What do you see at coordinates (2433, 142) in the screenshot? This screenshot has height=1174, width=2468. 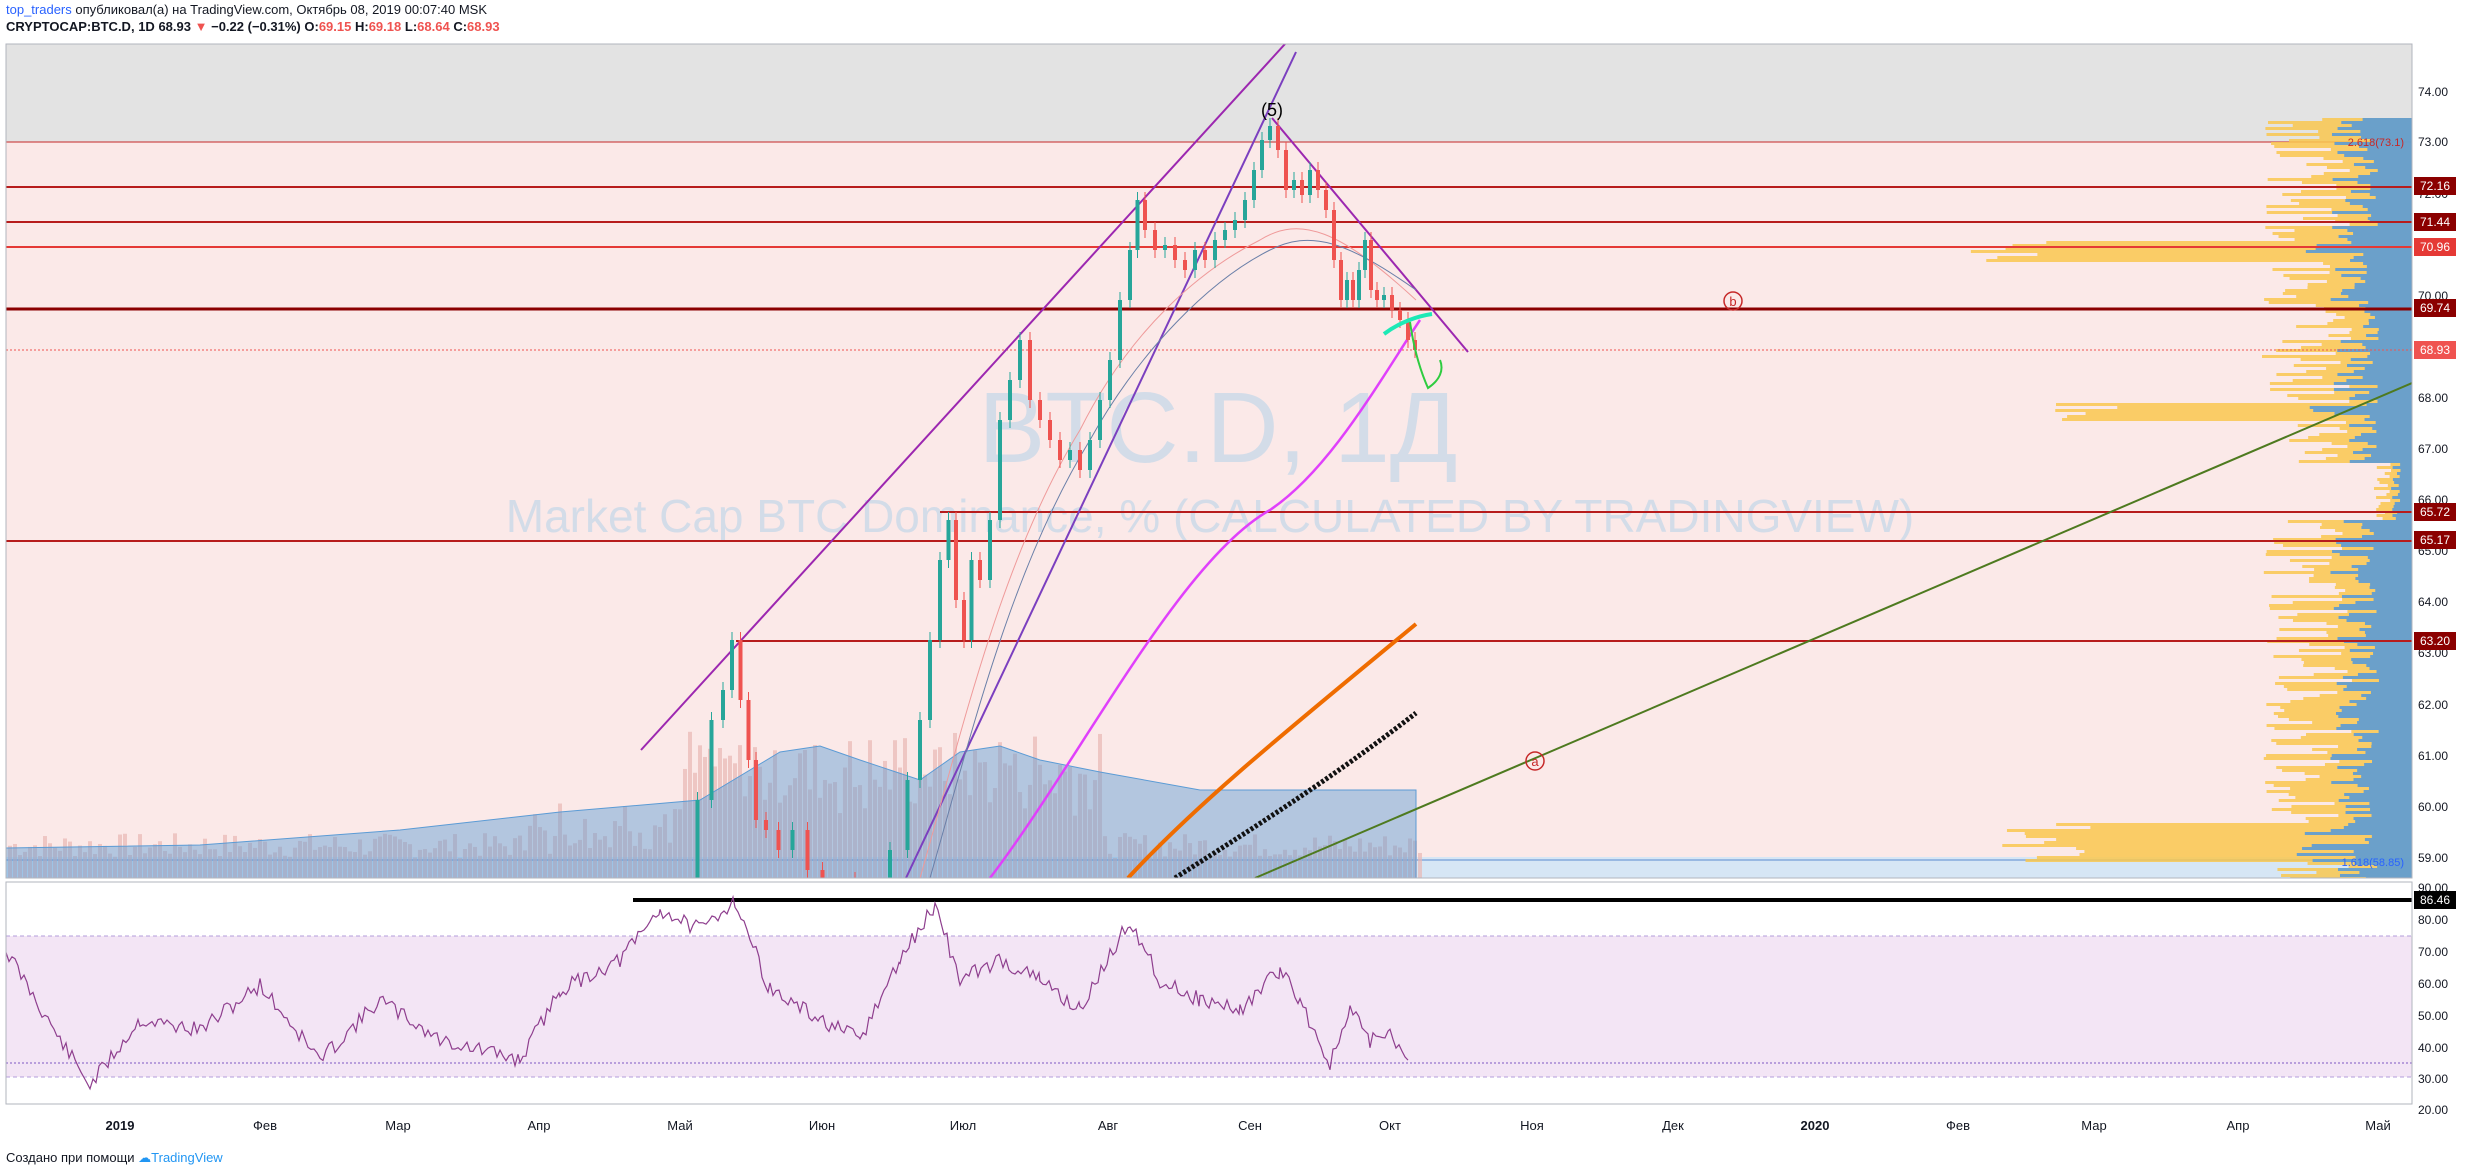 I see `price-tick-label: 73.00` at bounding box center [2433, 142].